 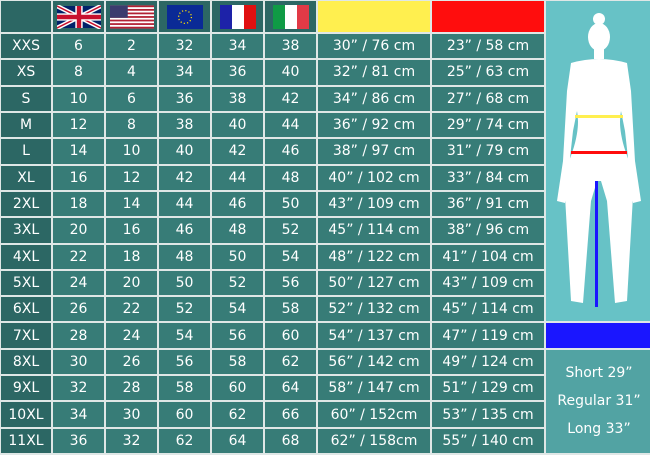 What do you see at coordinates (26, 151) in the screenshot?
I see `size-label: L` at bounding box center [26, 151].